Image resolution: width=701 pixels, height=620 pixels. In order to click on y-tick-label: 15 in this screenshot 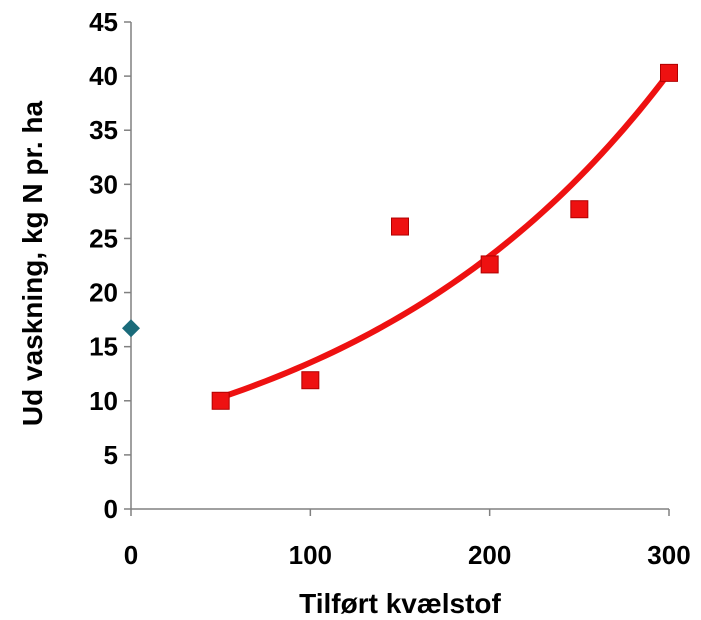, I will do `click(103, 347)`.